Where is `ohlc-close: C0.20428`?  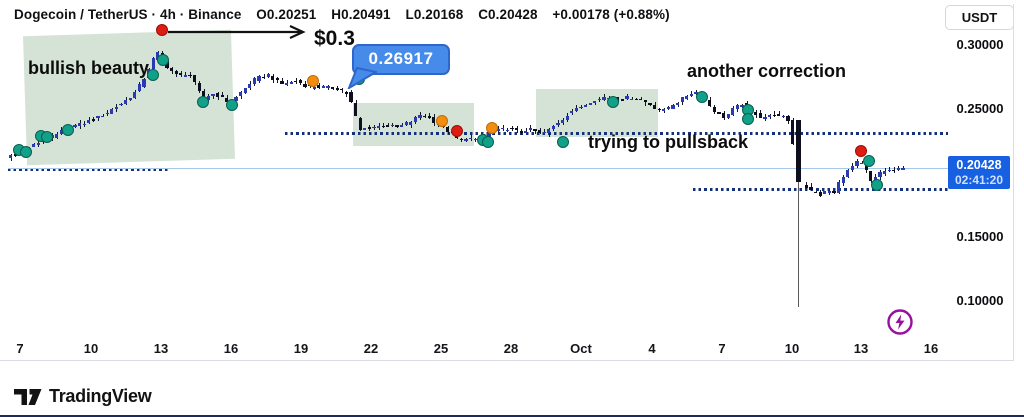 ohlc-close: C0.20428 is located at coordinates (508, 14).